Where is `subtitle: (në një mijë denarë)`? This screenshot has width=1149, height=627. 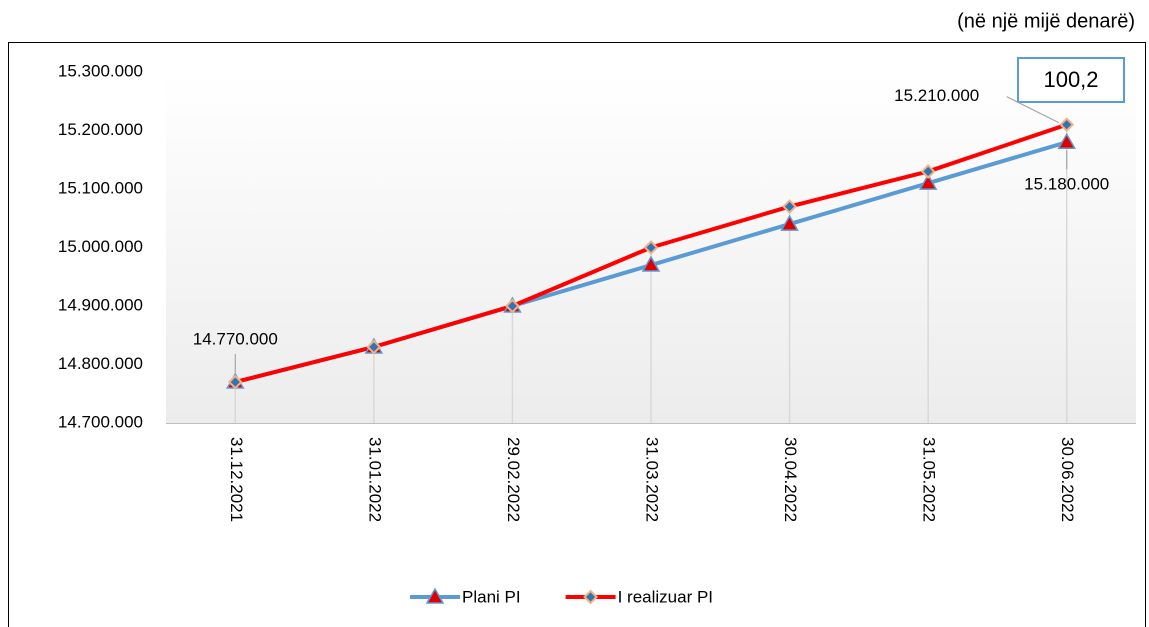 subtitle: (në një mijë denarë) is located at coordinates (1046, 21).